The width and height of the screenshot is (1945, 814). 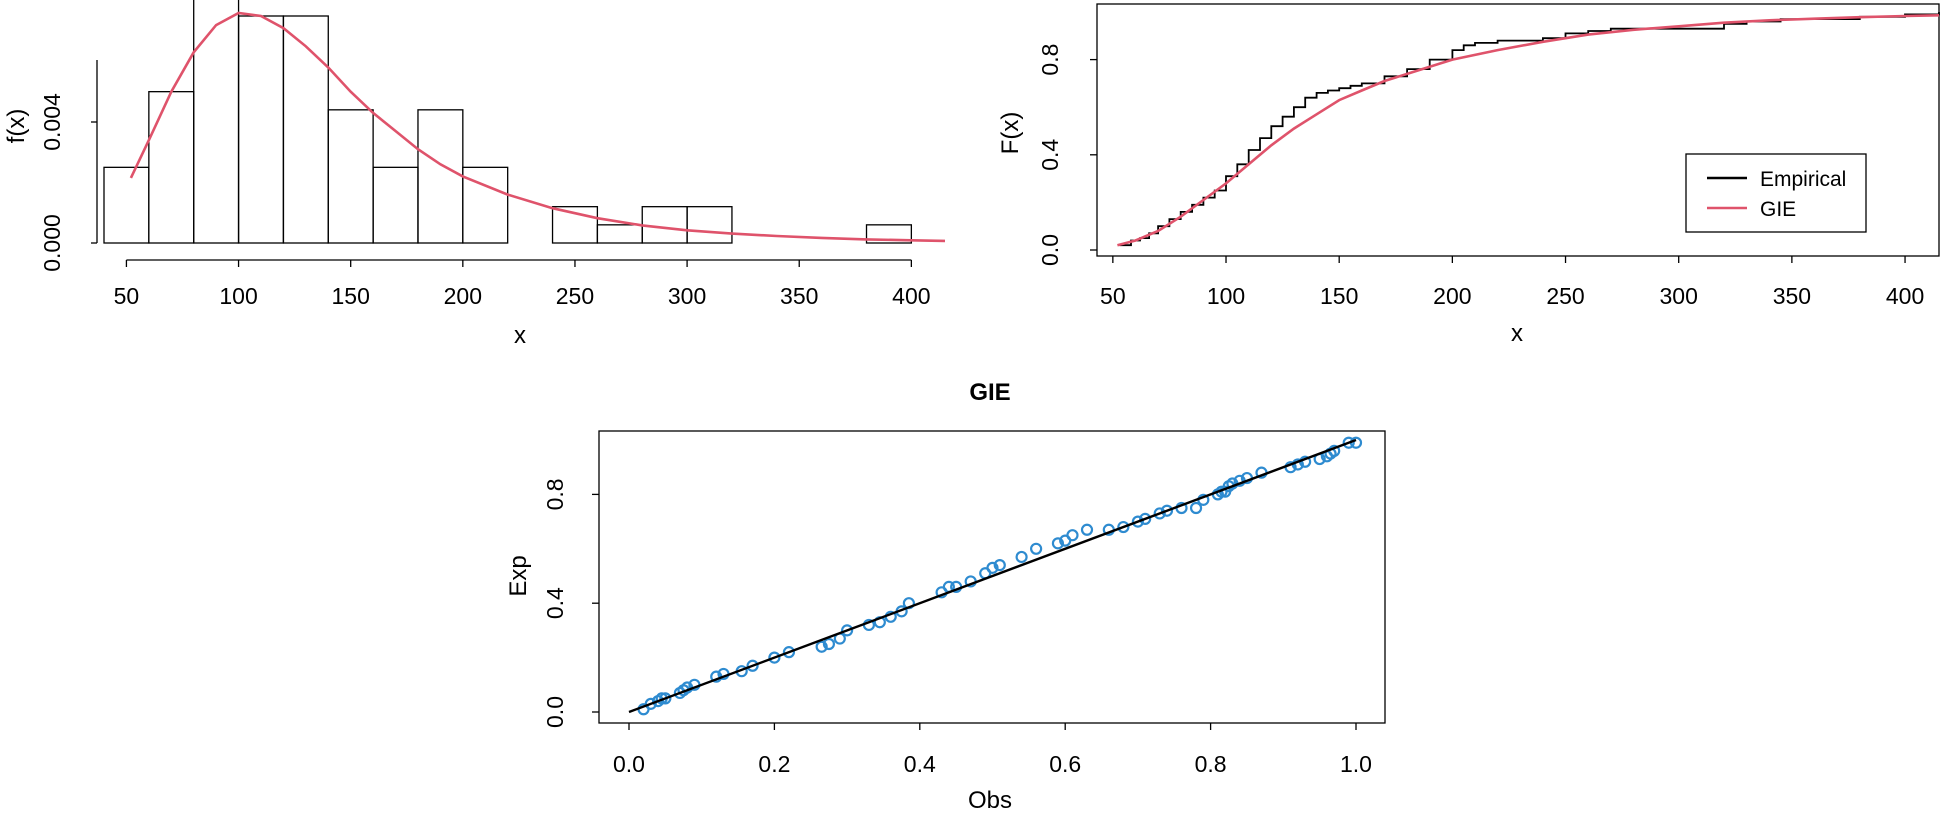 What do you see at coordinates (1778, 209) in the screenshot?
I see `legend-label-gie: GIE` at bounding box center [1778, 209].